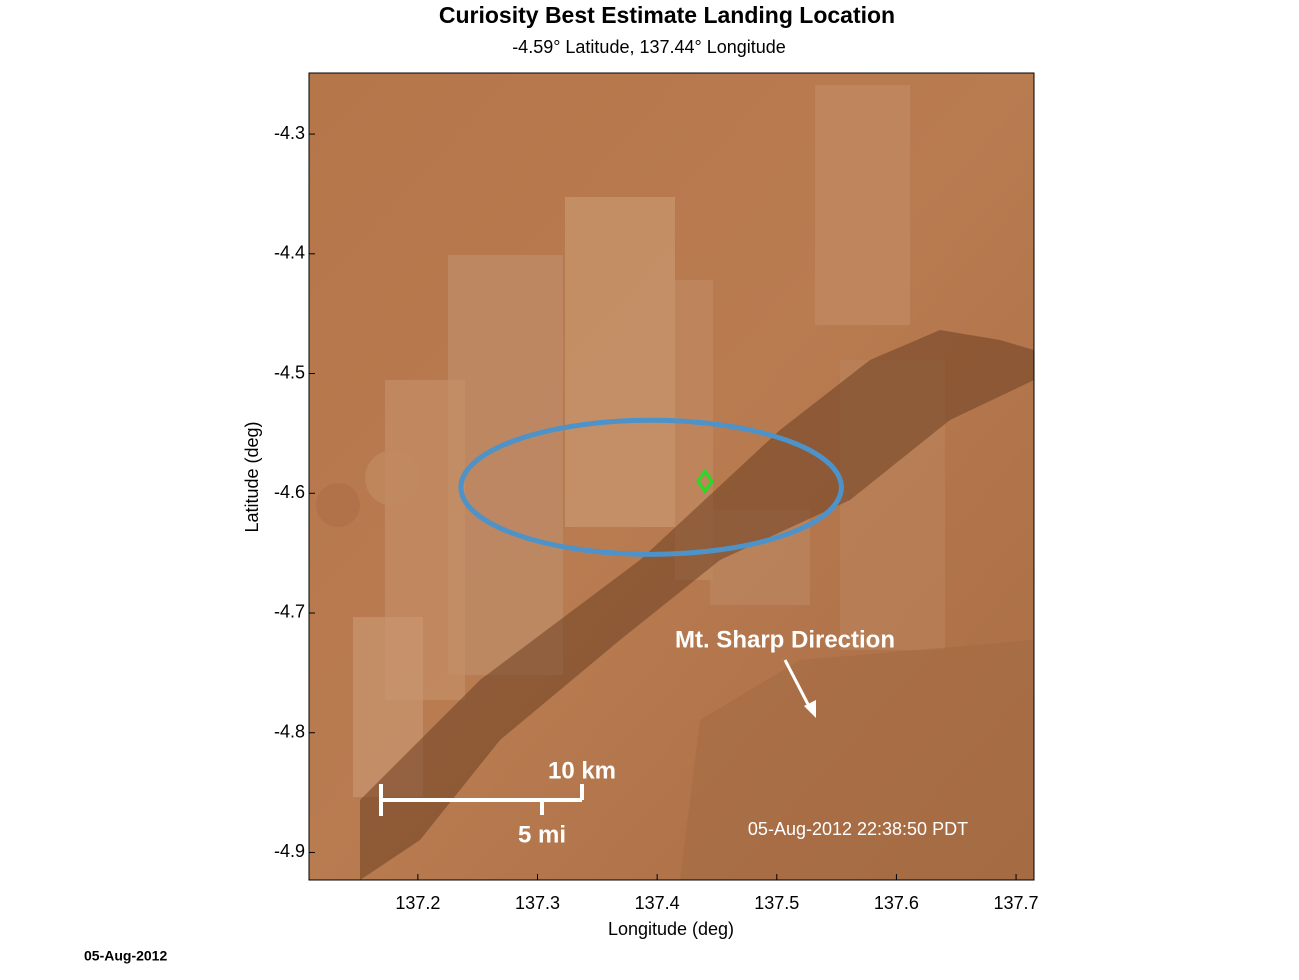 The height and width of the screenshot is (980, 1299). What do you see at coordinates (289, 612) in the screenshot?
I see `y-tick-label: -4.7` at bounding box center [289, 612].